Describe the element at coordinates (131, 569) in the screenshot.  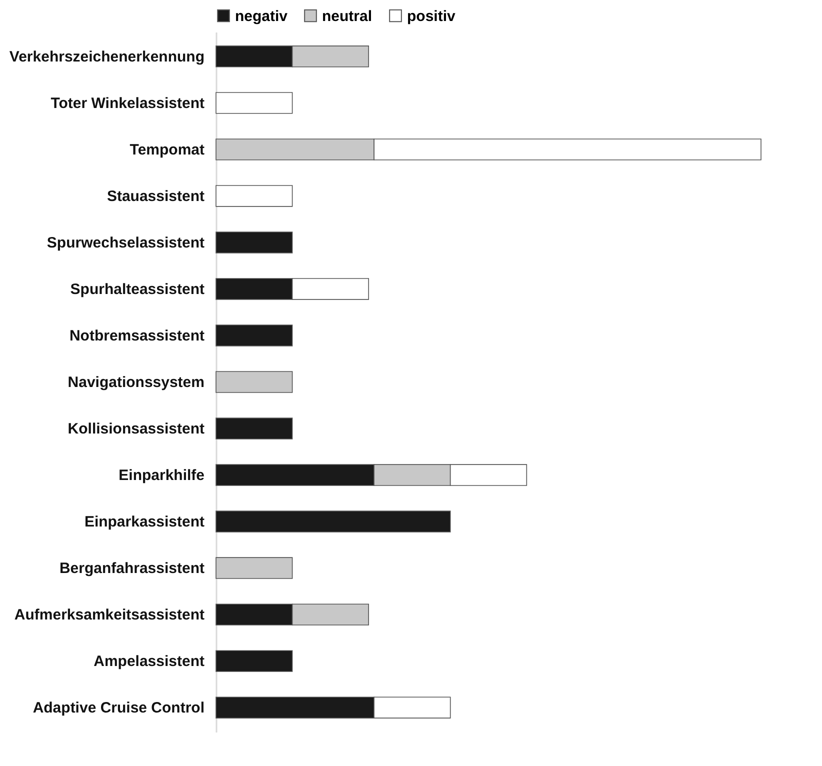
I see `y-tick-label: Berganfahrassistent` at that location.